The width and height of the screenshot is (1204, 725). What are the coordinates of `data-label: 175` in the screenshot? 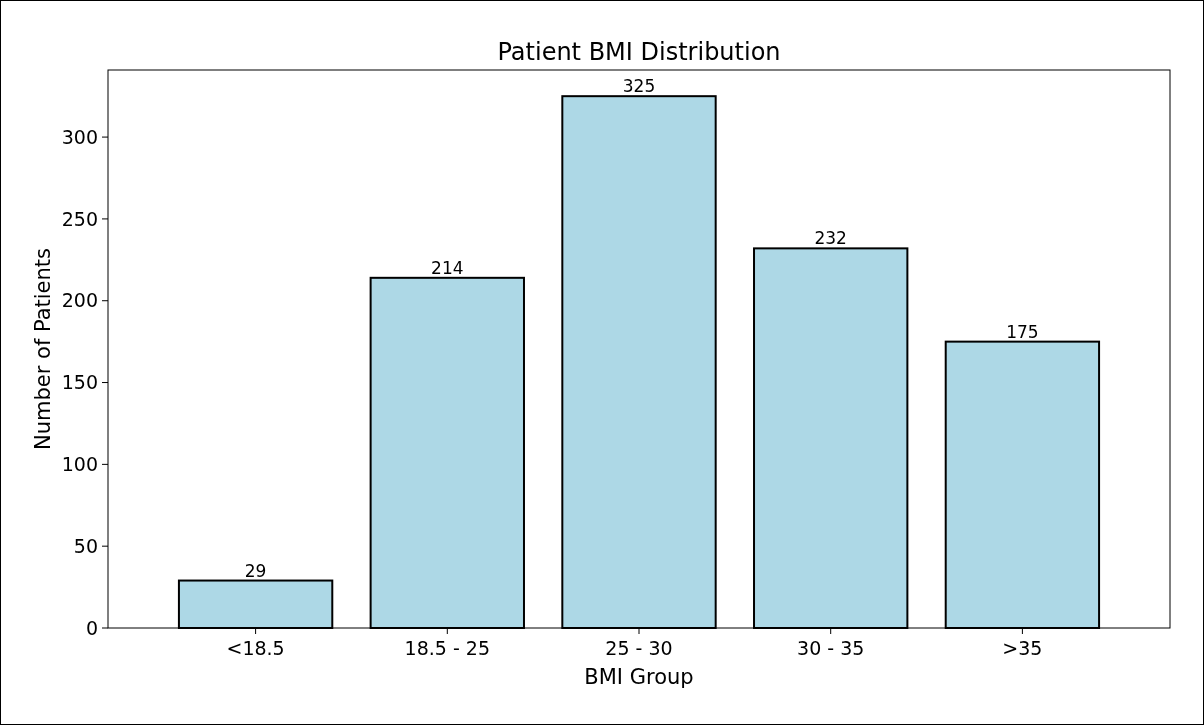 It's located at (1022, 331).